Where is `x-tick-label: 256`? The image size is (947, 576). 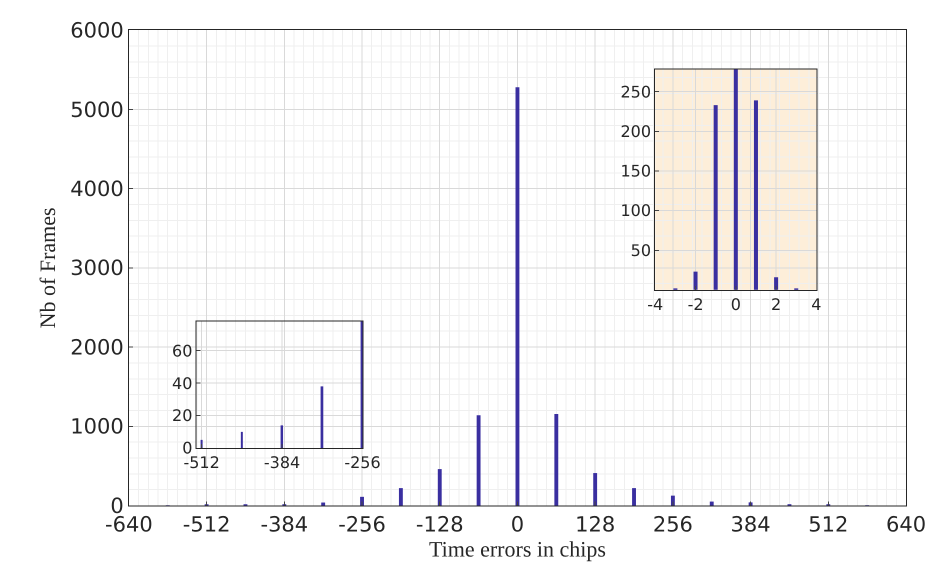
x-tick-label: 256 is located at coordinates (672, 524).